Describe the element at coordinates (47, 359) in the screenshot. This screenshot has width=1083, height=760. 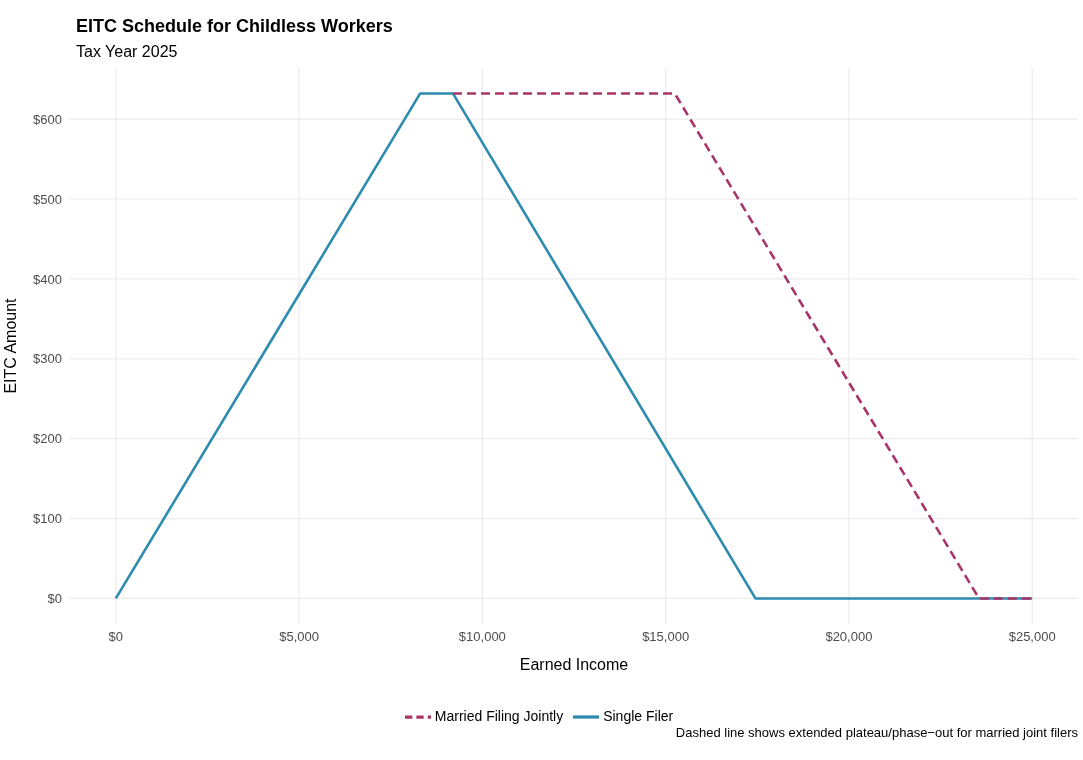
I see `y-tick-label: $300` at that location.